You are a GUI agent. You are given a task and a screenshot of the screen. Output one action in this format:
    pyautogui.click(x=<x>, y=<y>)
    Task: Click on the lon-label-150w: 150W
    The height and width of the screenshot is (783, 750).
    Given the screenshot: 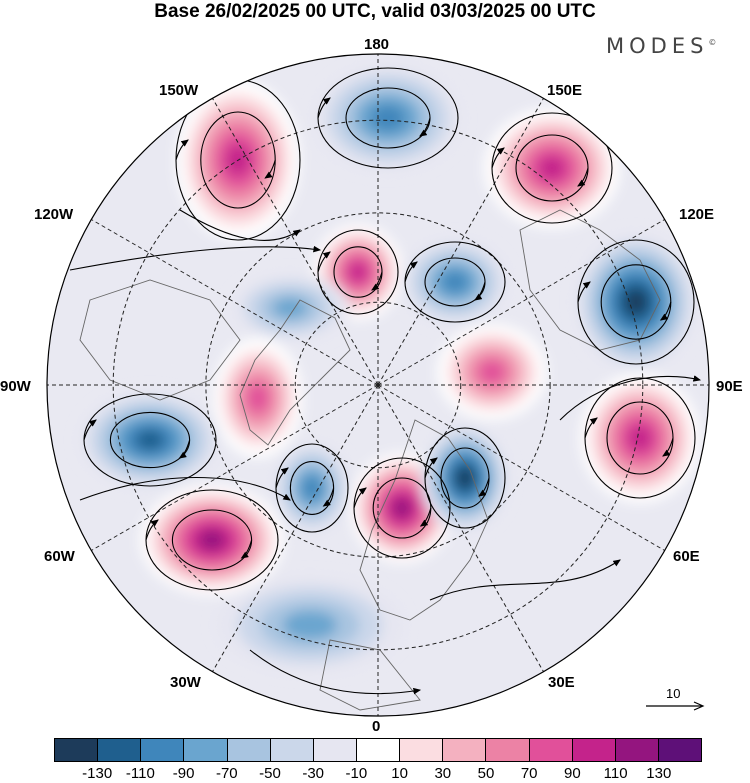 What is the action you would take?
    pyautogui.click(x=179, y=90)
    